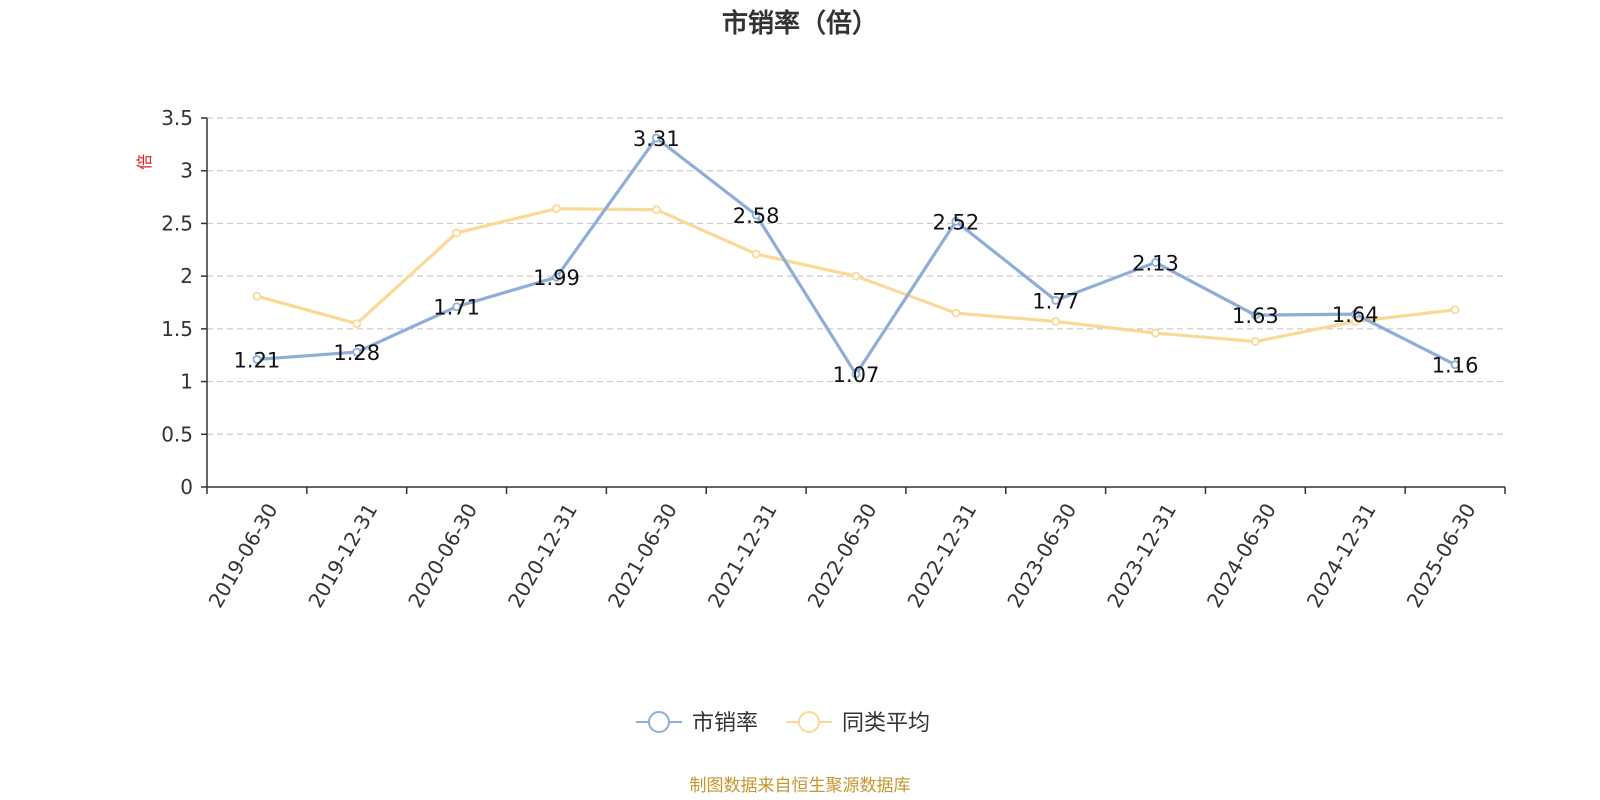 The height and width of the screenshot is (800, 1600). Describe the element at coordinates (941, 555) in the screenshot. I see `x-tick-label: 2022-12-31` at that location.